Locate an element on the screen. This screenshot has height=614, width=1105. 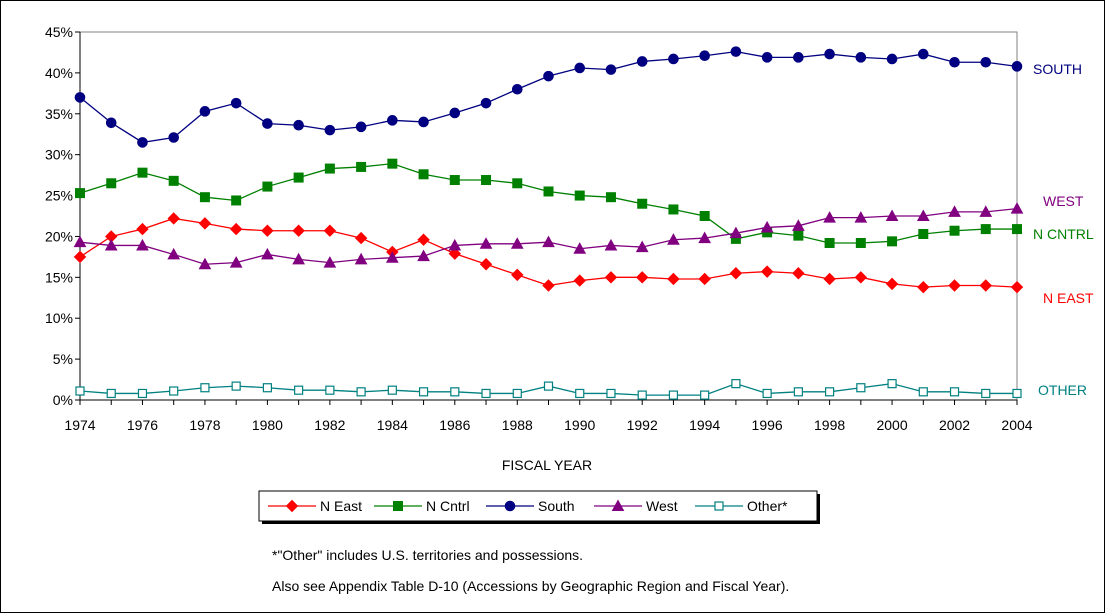
legend-marker-n-cntrl is located at coordinates (398, 506).